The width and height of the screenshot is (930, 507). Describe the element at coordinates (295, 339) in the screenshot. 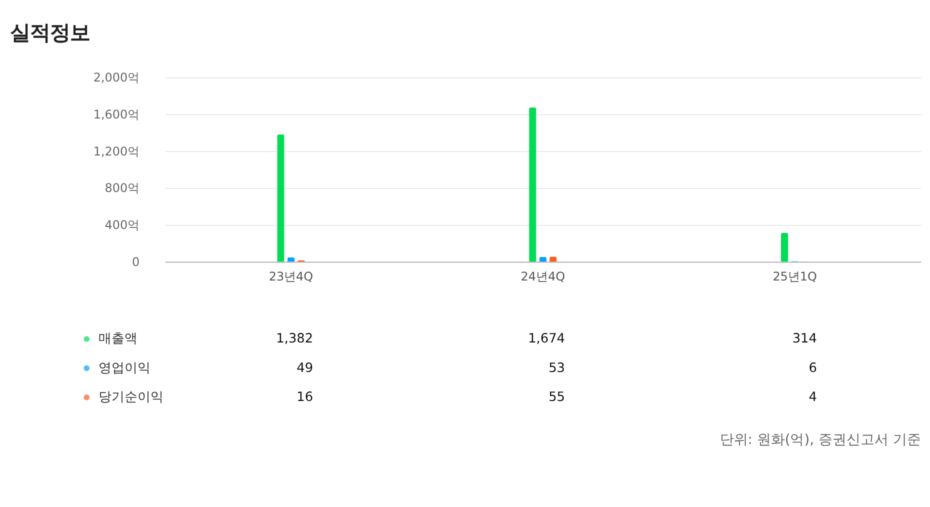

I see `data-label: 1,382` at that location.